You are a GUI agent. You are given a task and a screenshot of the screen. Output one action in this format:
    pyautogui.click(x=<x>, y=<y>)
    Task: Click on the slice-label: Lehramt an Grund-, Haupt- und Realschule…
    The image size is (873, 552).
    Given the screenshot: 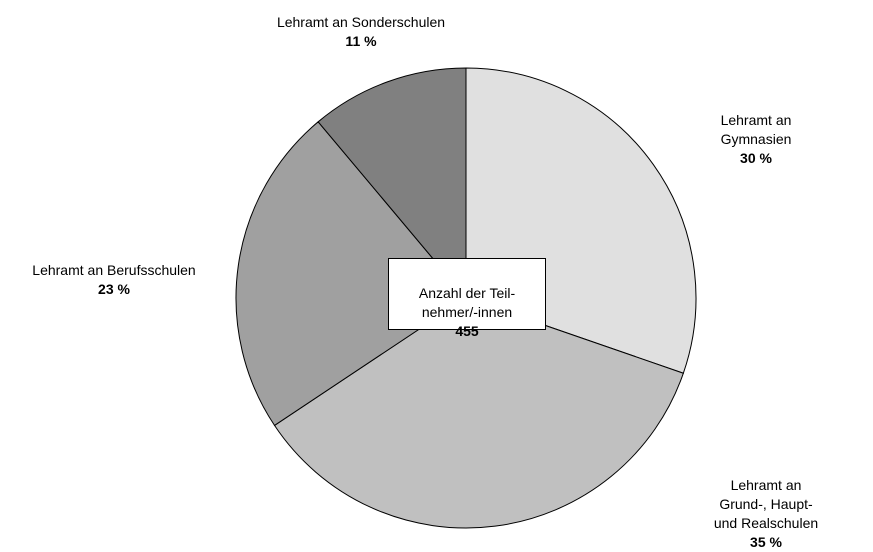 What is the action you would take?
    pyautogui.click(x=766, y=514)
    